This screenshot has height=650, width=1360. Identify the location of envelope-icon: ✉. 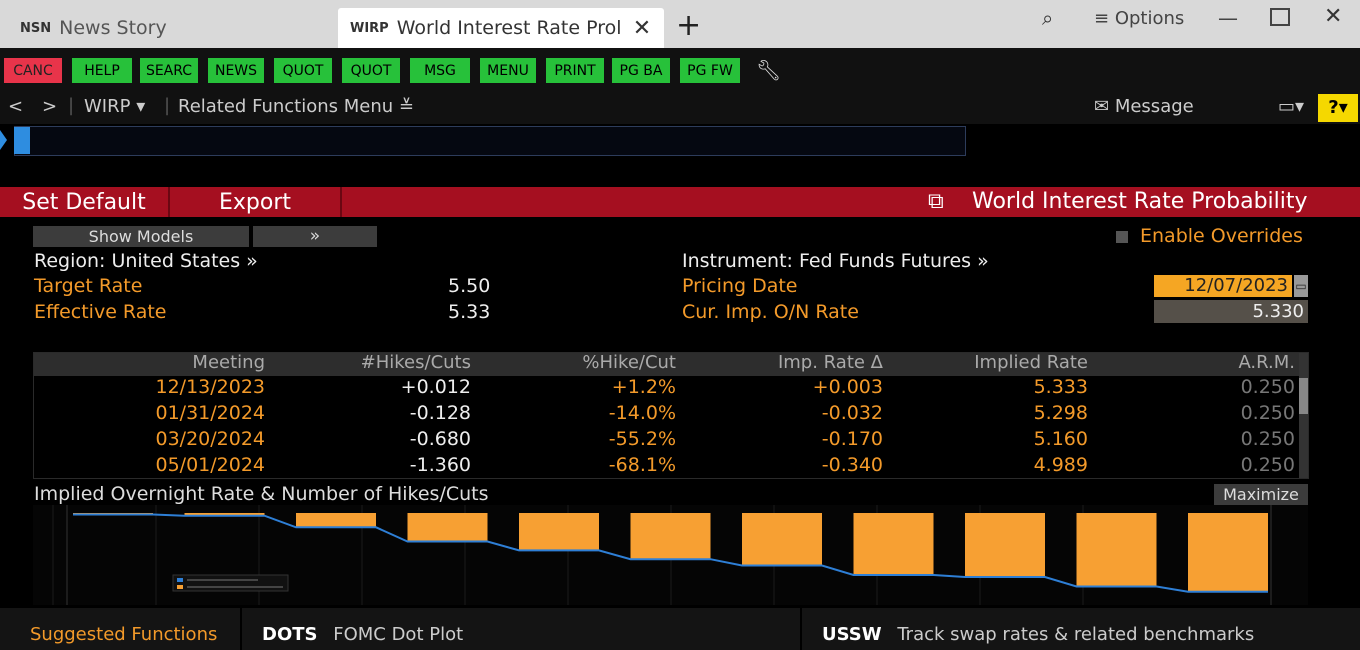
(1102, 106).